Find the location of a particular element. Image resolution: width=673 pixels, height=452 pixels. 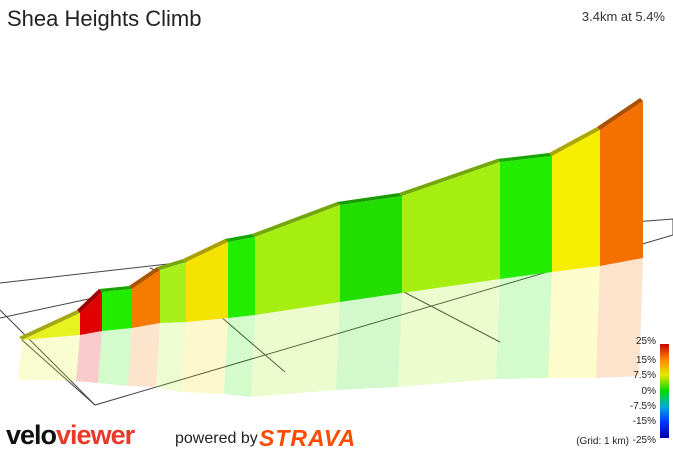

legend-tick: -25% is located at coordinates (644, 440).